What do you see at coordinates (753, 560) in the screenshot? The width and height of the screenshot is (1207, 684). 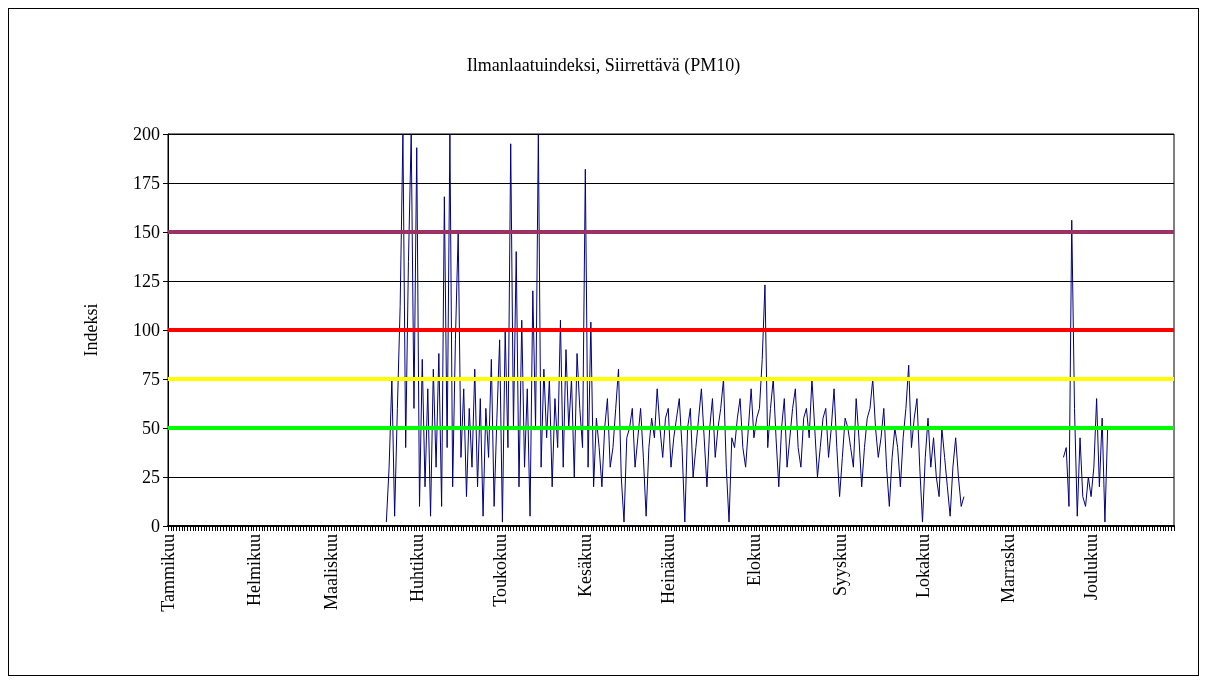 I see `x-tick-label: Elokuu` at bounding box center [753, 560].